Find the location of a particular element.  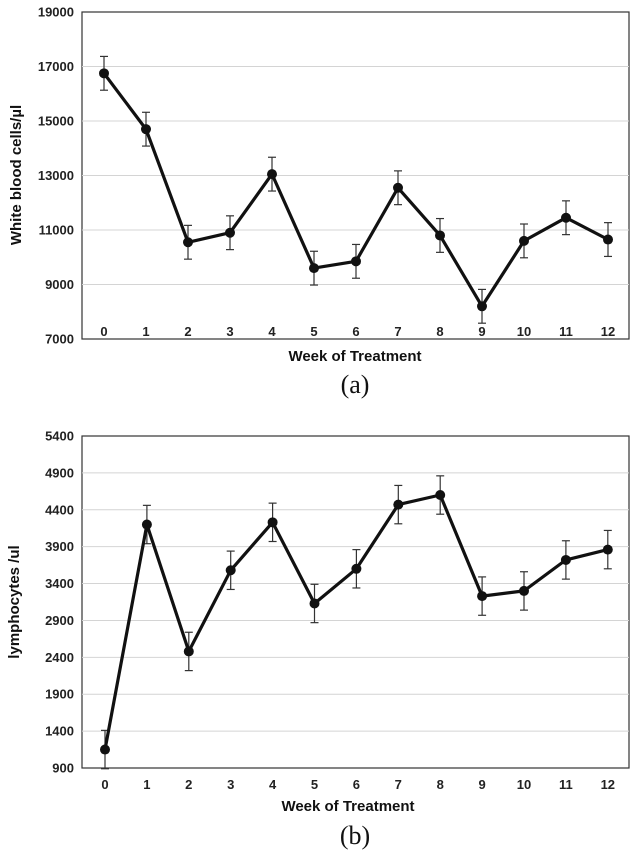

y-tick-label: 3900 is located at coordinates (59, 546).